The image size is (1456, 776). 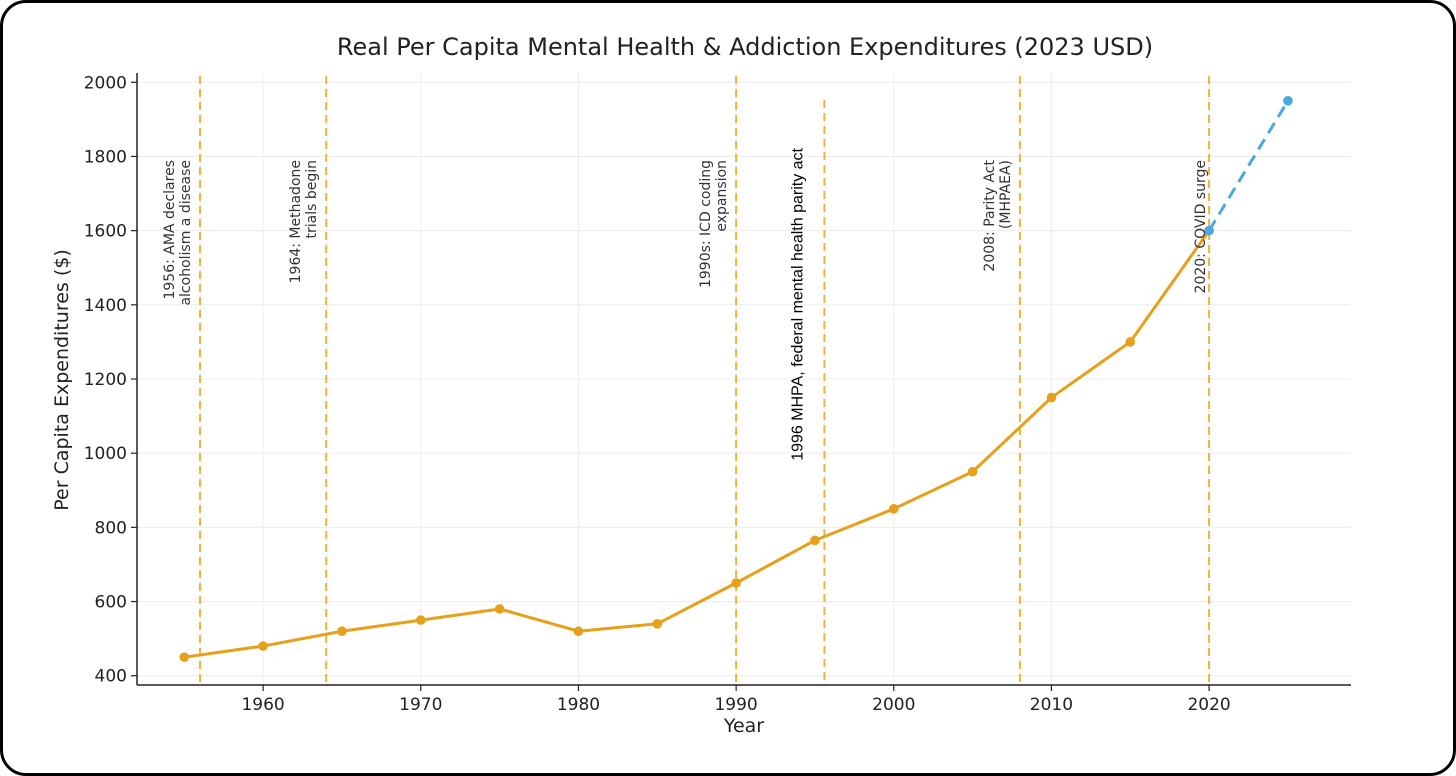 What do you see at coordinates (706, 224) in the screenshot?
I see `event-label-line: 1990s: ICD coding` at bounding box center [706, 224].